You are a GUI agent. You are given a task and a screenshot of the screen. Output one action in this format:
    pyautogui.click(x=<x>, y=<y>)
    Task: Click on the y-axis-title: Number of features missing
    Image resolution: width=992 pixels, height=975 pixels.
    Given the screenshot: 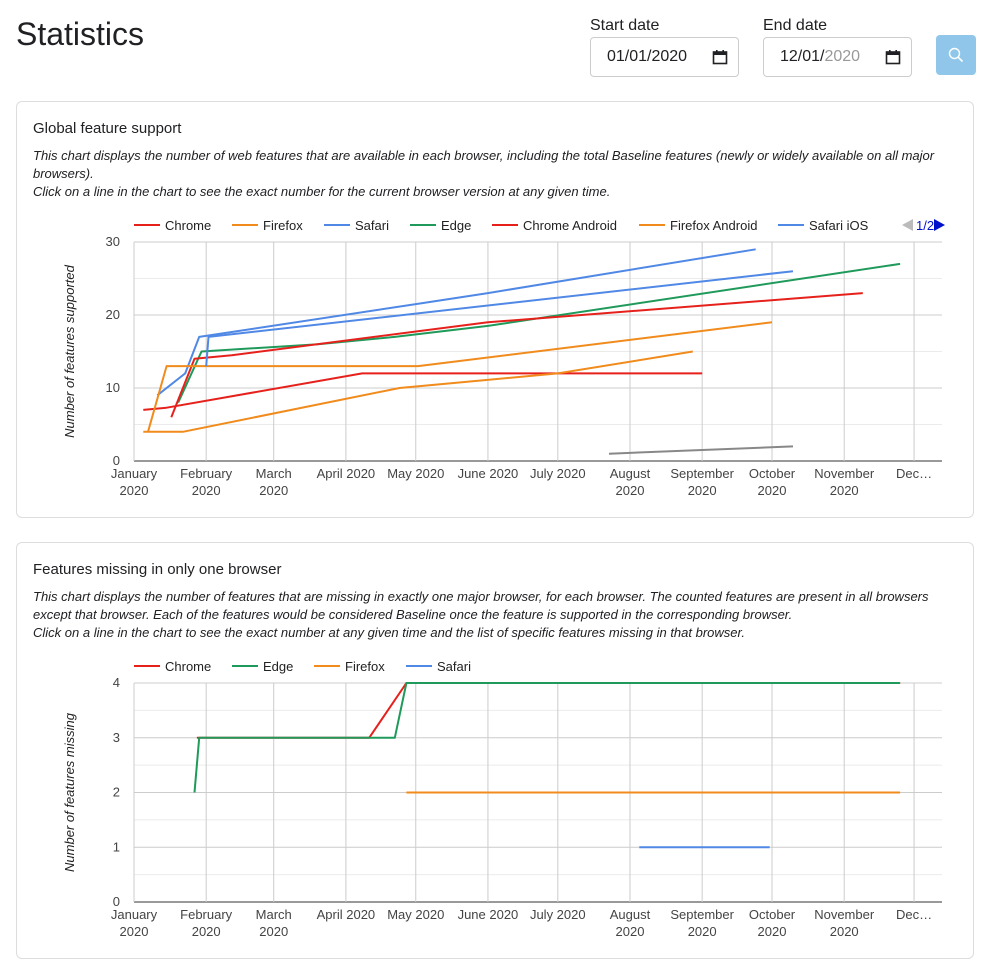 What is the action you would take?
    pyautogui.click(x=69, y=792)
    